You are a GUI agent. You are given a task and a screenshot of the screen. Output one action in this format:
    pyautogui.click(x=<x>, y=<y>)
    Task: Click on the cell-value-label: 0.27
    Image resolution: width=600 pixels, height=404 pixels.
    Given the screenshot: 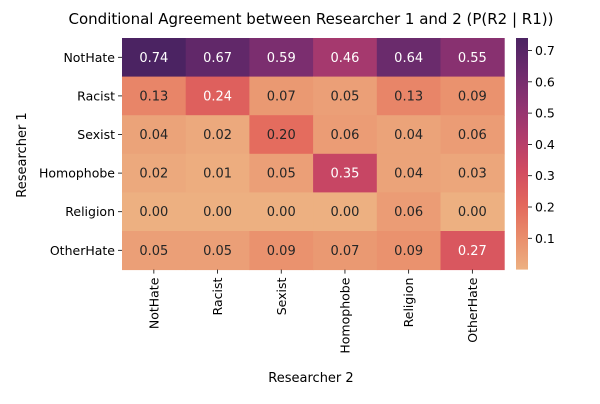 What is the action you would take?
    pyautogui.click(x=472, y=251)
    